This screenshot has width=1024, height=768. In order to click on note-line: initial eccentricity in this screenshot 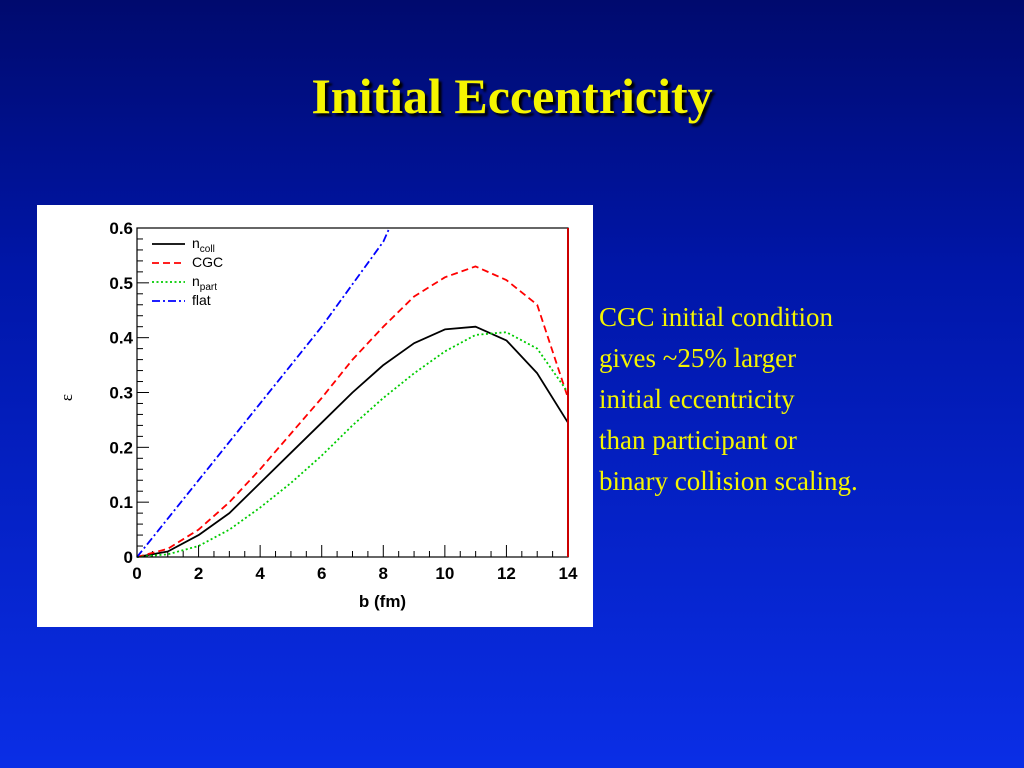, I will do `click(697, 399)`.